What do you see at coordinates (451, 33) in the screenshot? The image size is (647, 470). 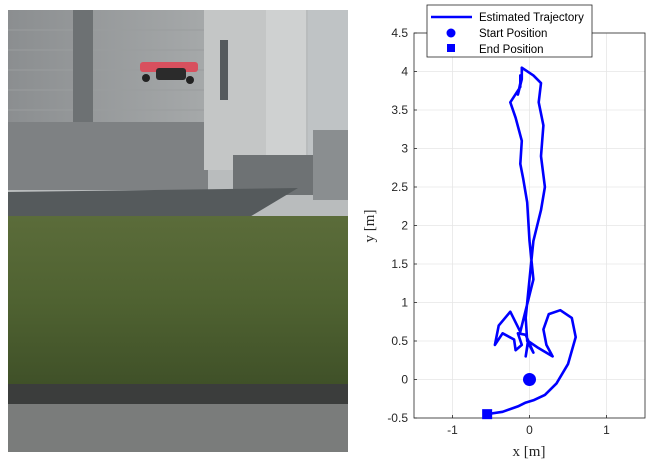 I see `legend-circle-swatch` at bounding box center [451, 33].